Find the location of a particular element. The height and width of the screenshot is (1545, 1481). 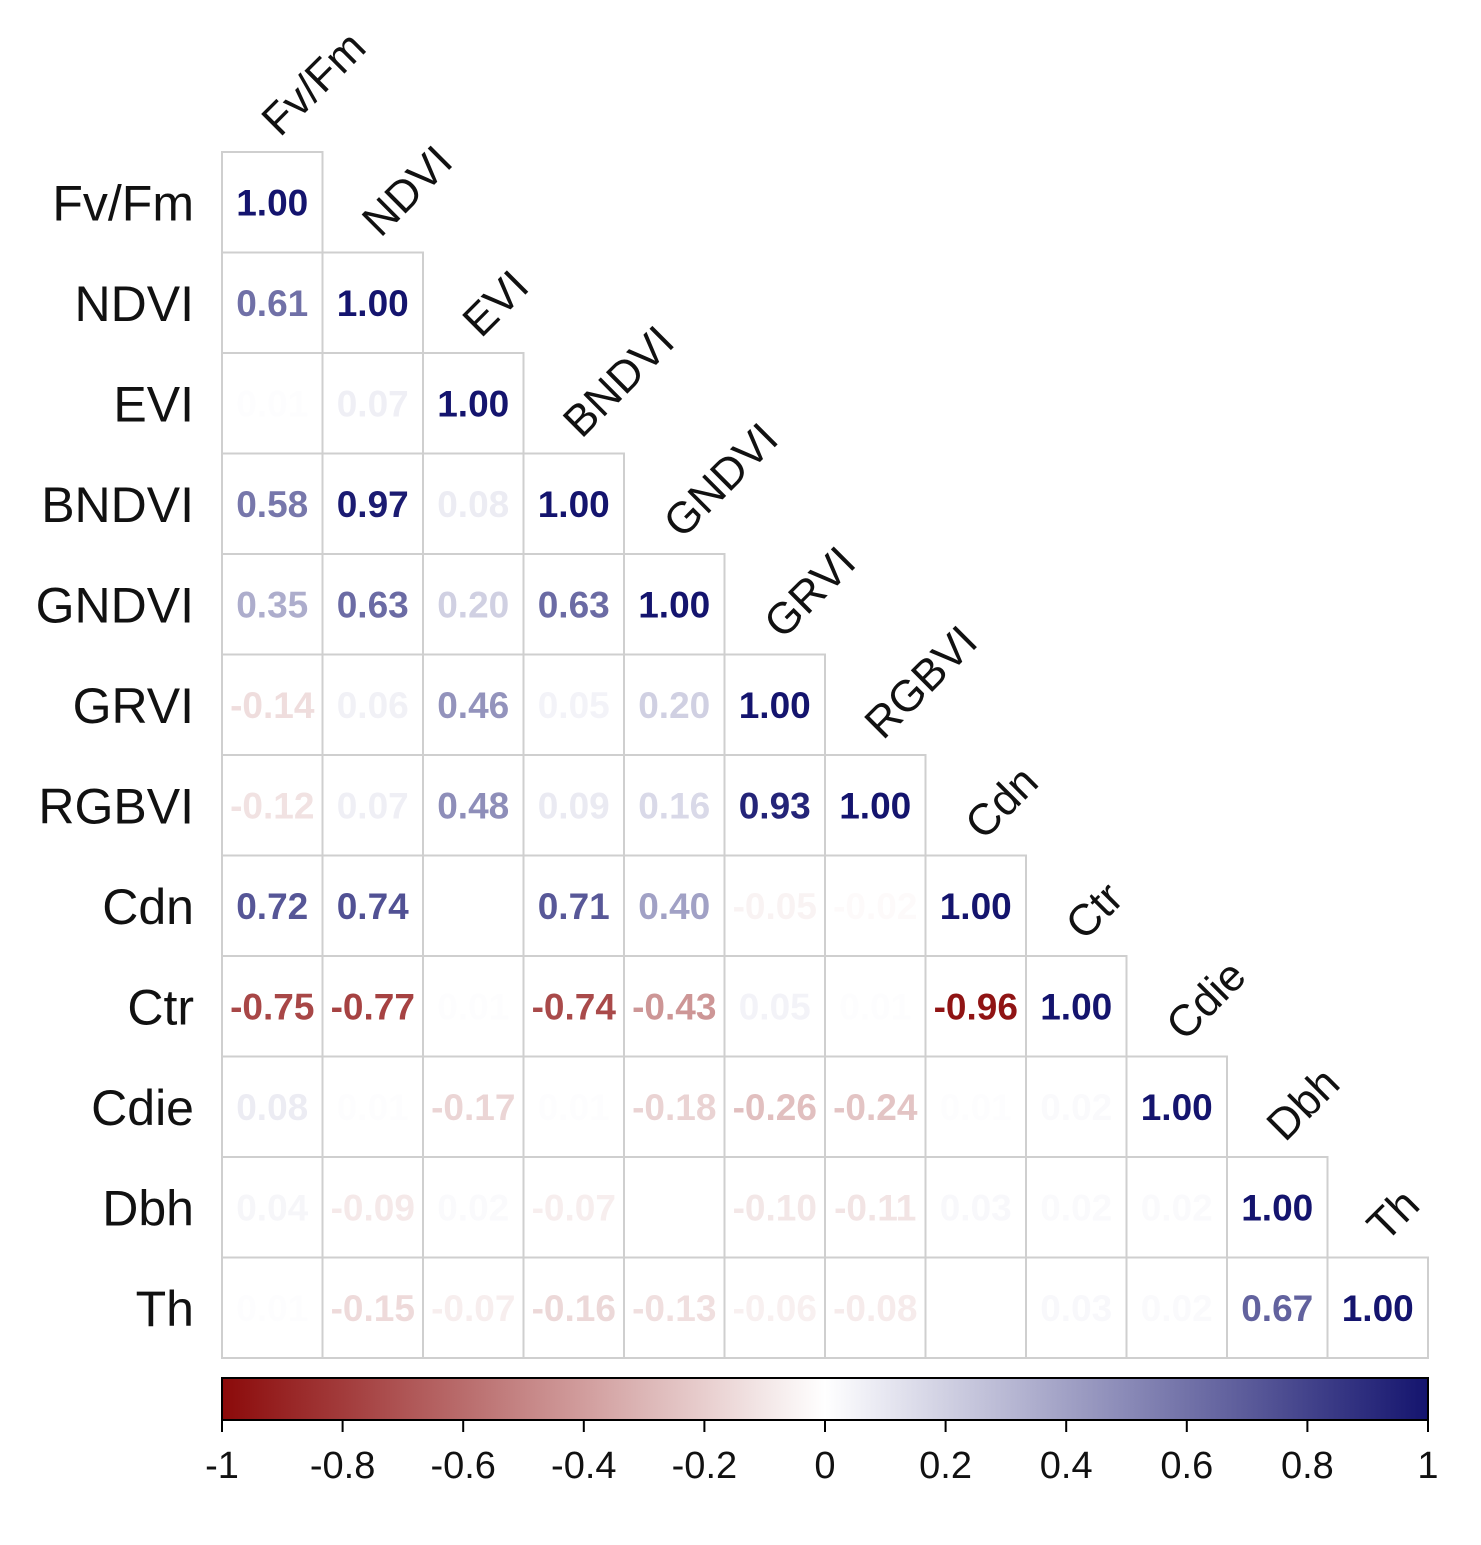

colorbar-tick-label: -0.4 is located at coordinates (583, 1466).